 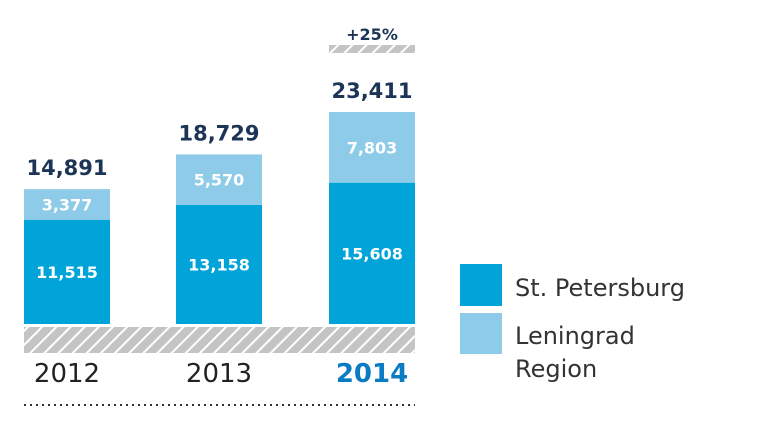 I want to click on legend: St. Petersburg Leningrad Region, so click(x=572, y=323).